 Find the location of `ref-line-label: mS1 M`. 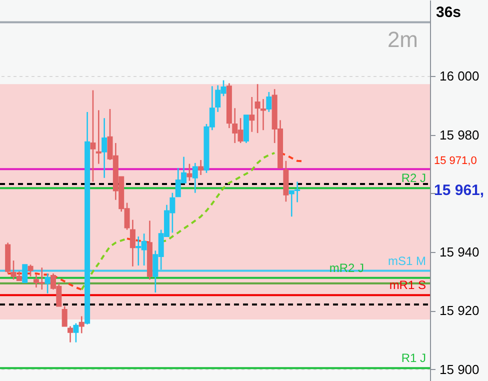

ref-line-label: mS1 M is located at coordinates (407, 261).